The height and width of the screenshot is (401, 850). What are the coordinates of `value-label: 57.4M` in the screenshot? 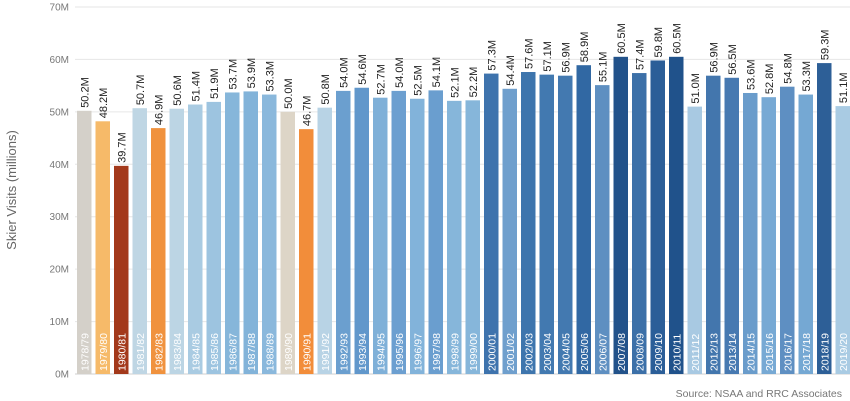 It's located at (640, 54).